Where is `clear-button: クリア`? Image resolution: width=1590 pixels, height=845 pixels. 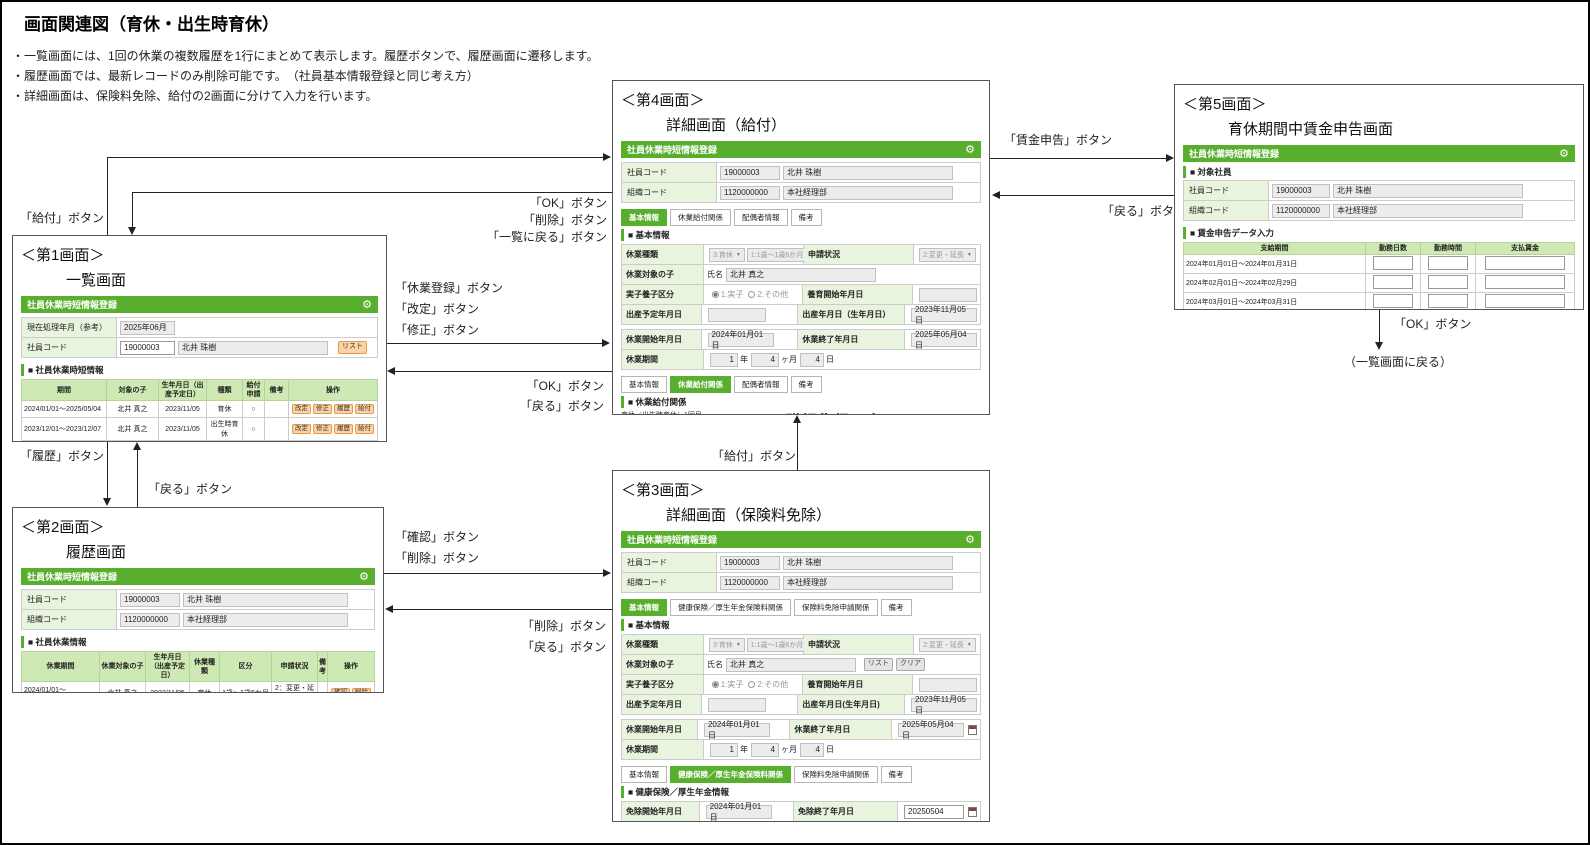 clear-button: クリア is located at coordinates (910, 664).